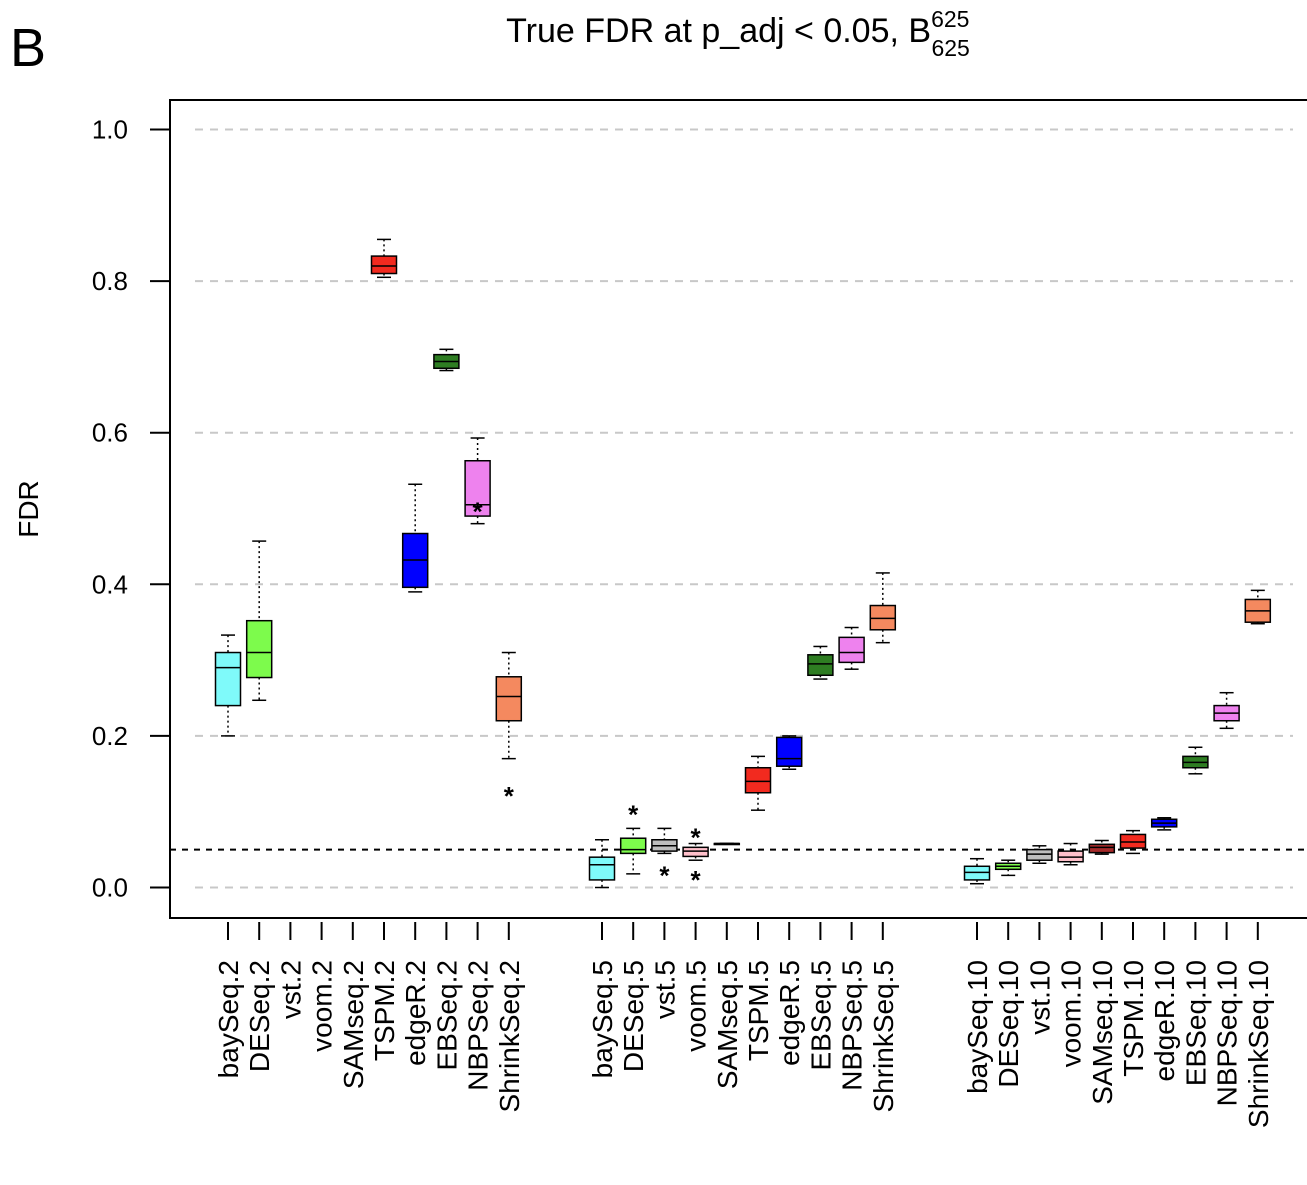 This screenshot has height=1185, width=1307. What do you see at coordinates (789, 751) in the screenshot?
I see `box-edgeR.5` at bounding box center [789, 751].